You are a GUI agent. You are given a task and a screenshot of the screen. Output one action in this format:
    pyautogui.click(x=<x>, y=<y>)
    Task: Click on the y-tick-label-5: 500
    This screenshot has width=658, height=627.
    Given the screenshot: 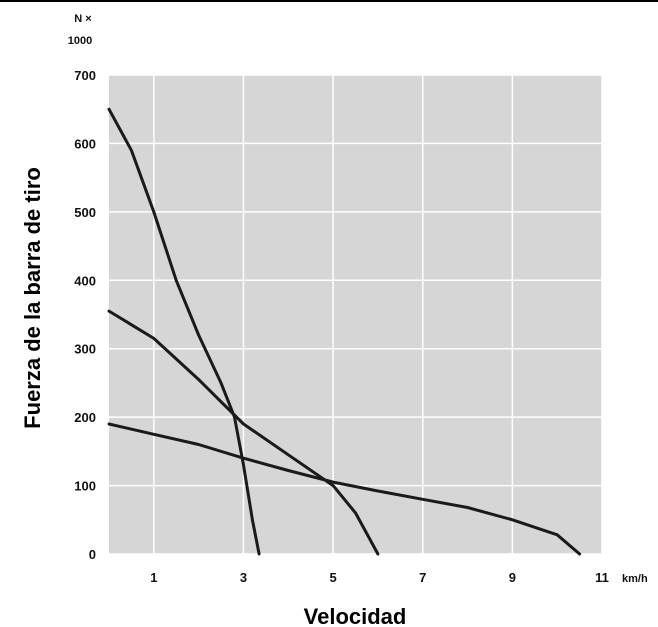 What is the action you would take?
    pyautogui.click(x=85, y=212)
    